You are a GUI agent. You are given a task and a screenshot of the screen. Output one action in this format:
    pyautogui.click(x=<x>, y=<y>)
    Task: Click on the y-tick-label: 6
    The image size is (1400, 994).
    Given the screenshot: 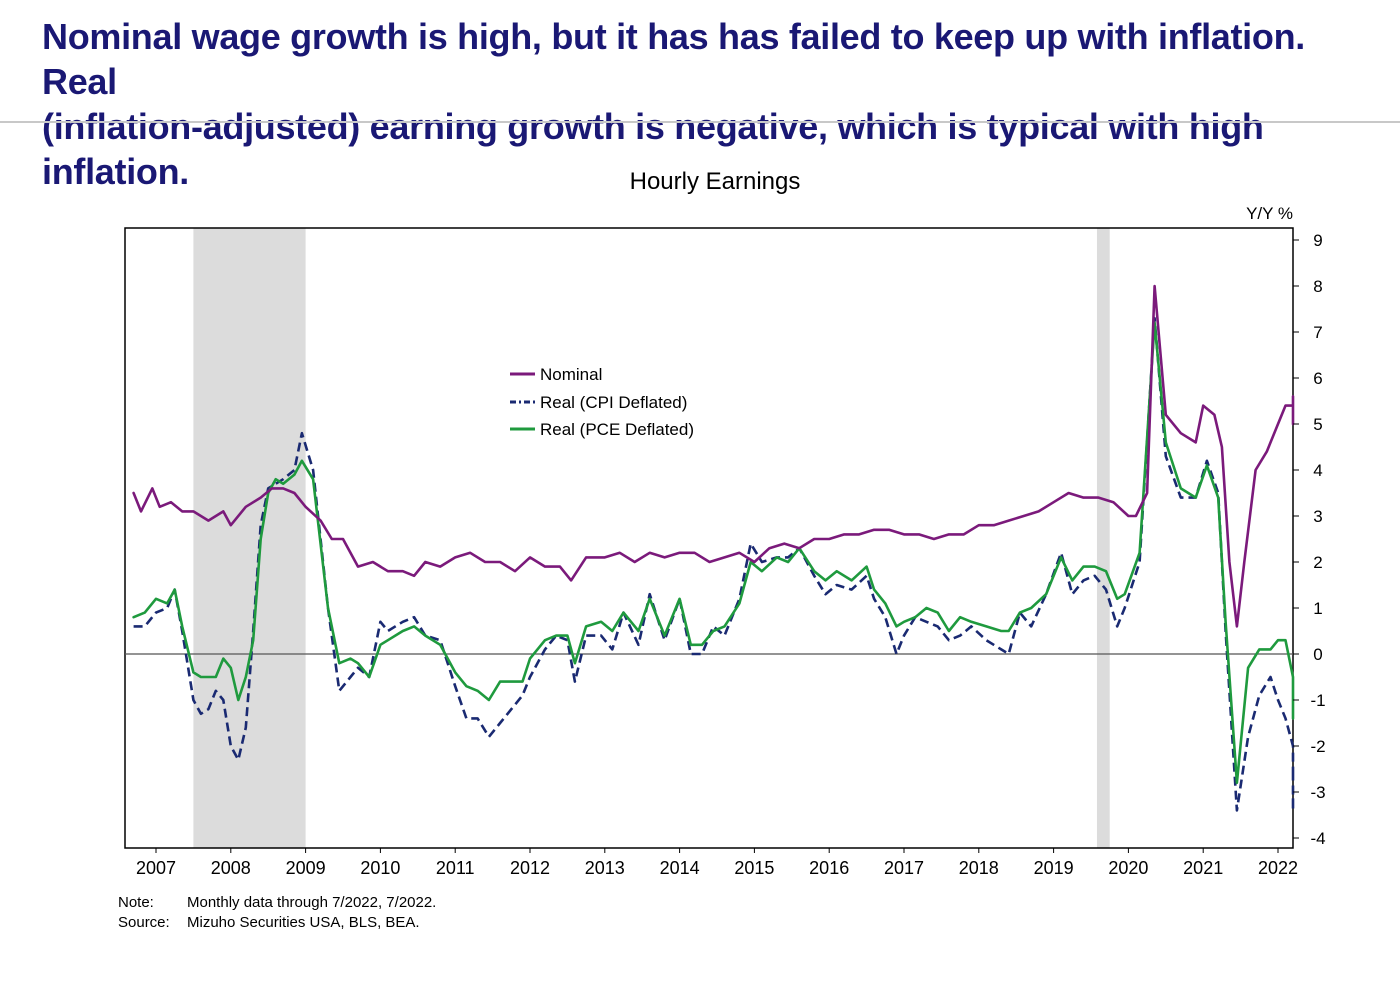 What is the action you would take?
    pyautogui.click(x=1317, y=378)
    